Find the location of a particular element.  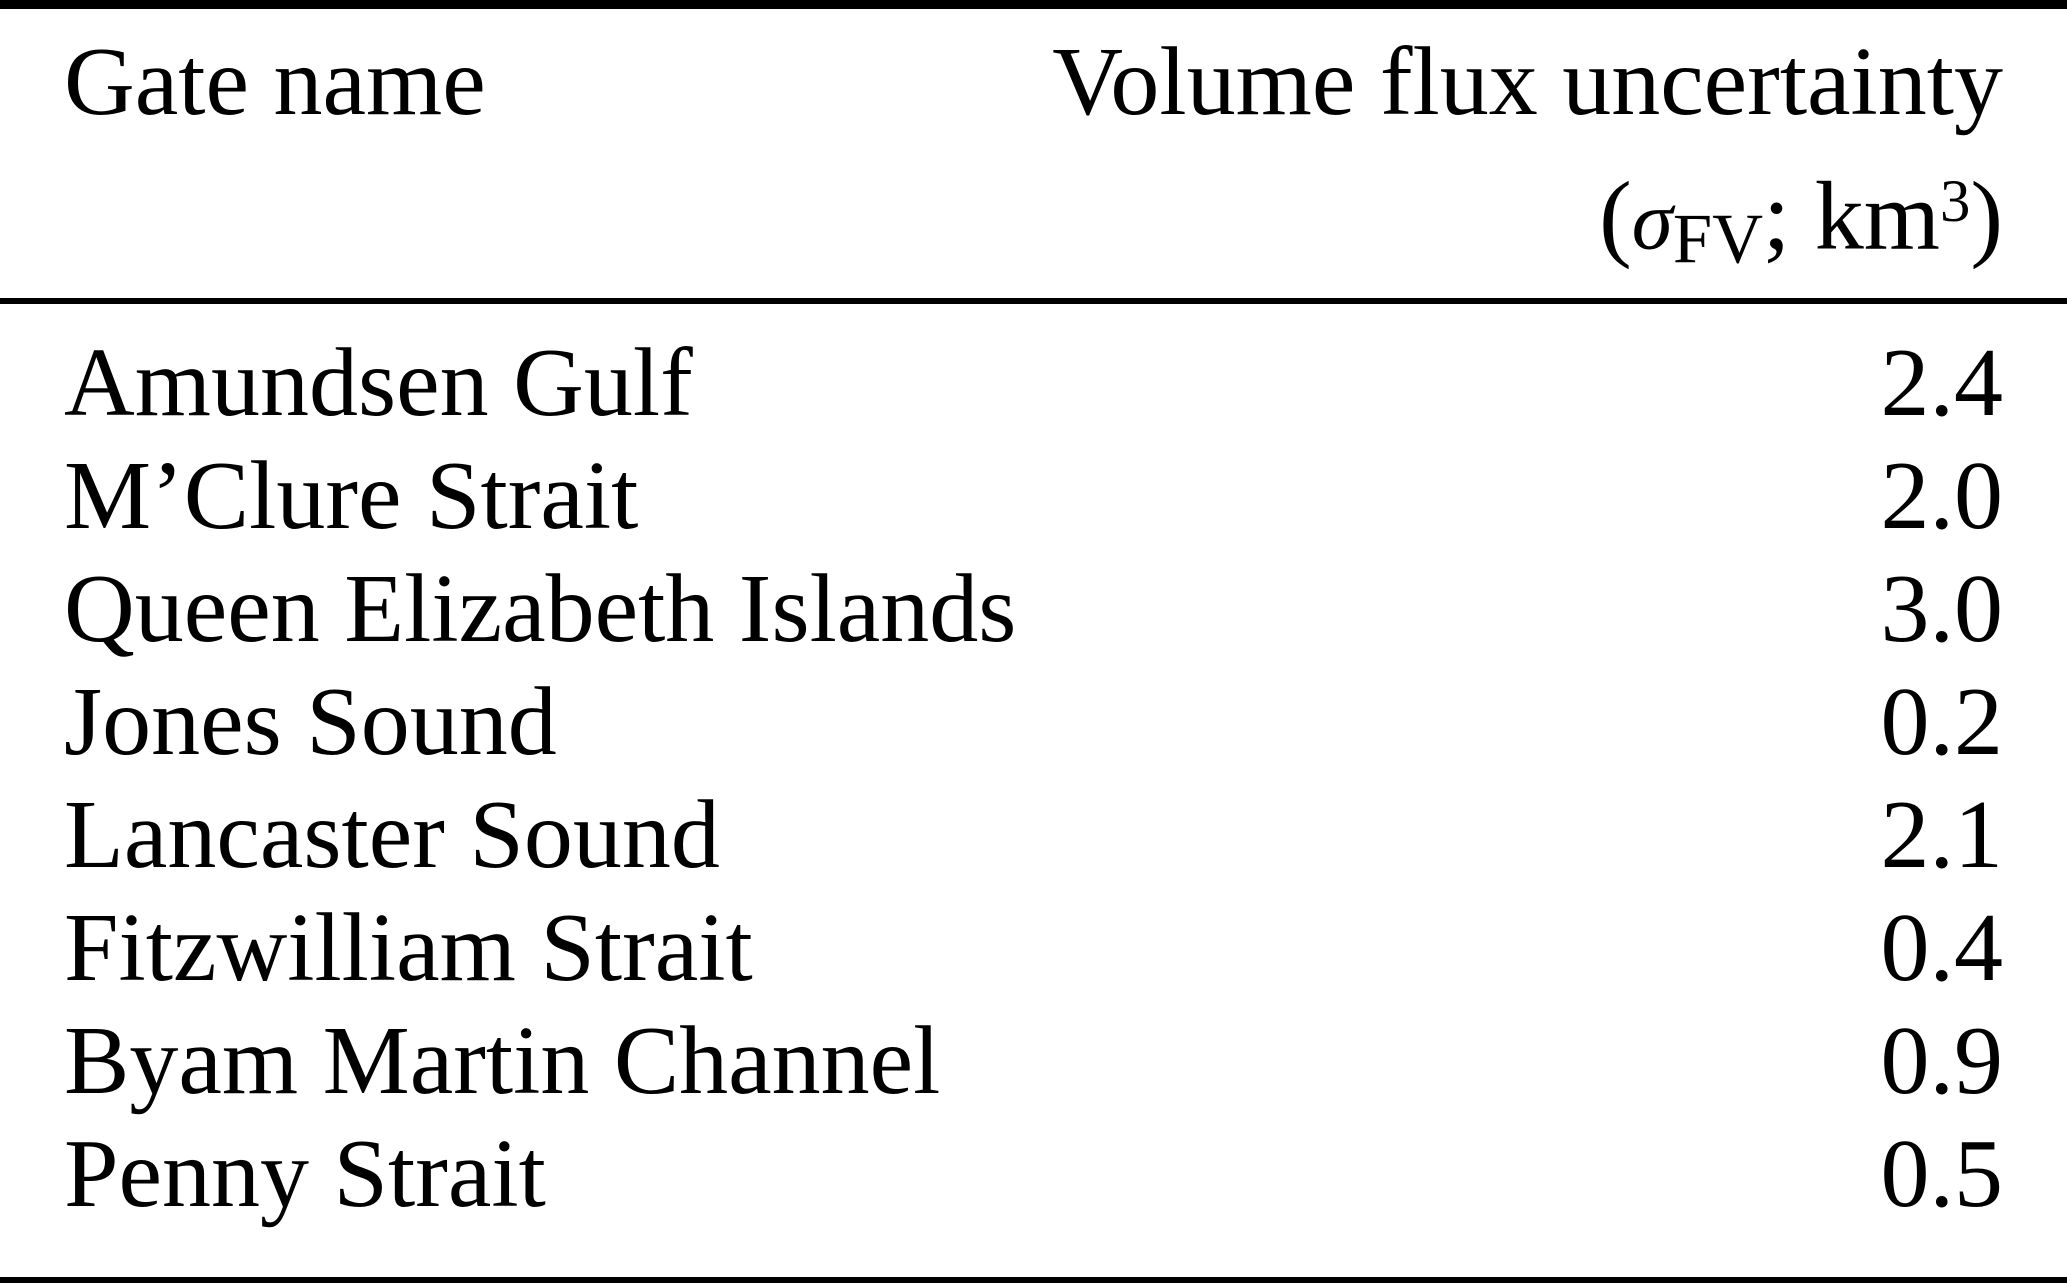

gate-name-cell: Penny Strait is located at coordinates (305, 1174).